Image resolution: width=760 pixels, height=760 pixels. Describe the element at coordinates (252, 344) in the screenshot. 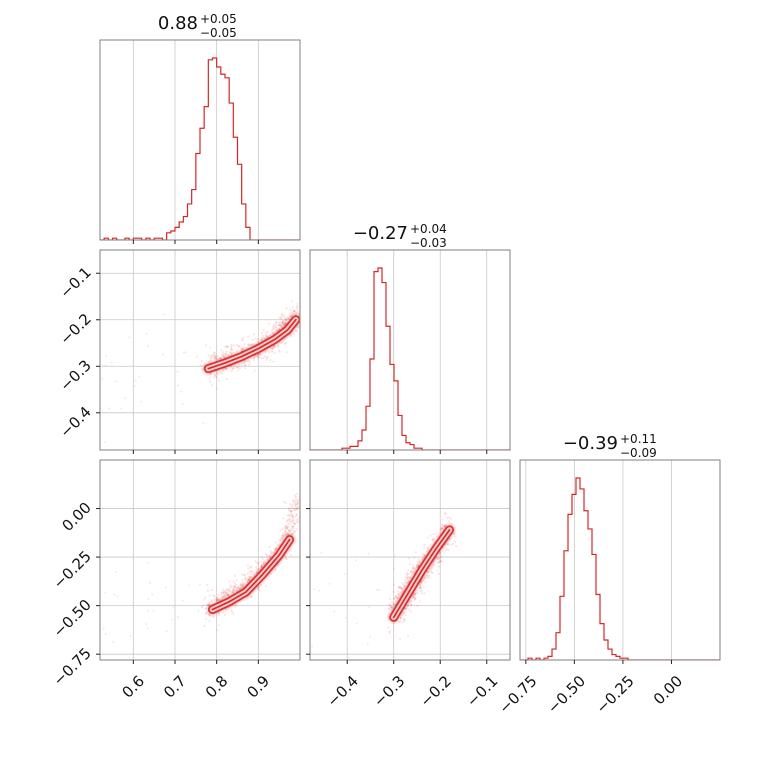

I see `contour-line` at that location.